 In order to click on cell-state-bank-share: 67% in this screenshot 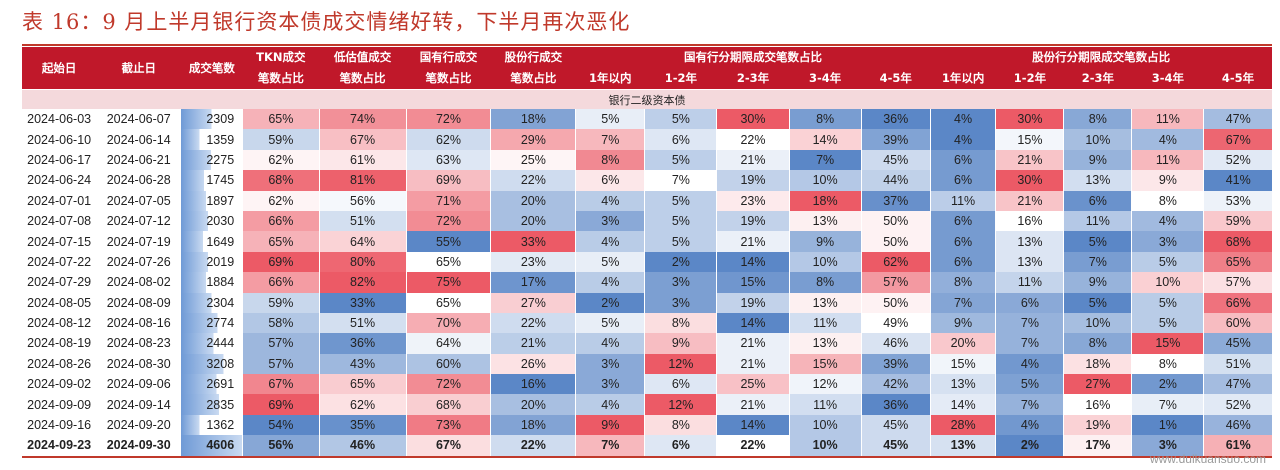, I will do `click(448, 446)`.